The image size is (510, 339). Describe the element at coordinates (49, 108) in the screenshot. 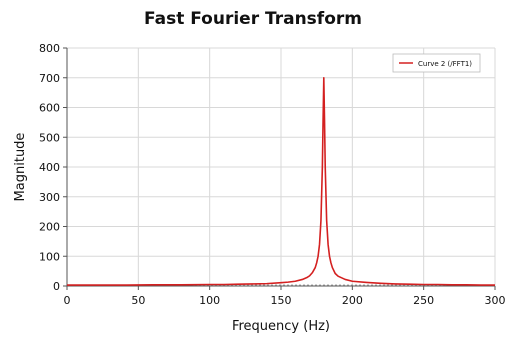

I see `y-tick-label: 600` at that location.